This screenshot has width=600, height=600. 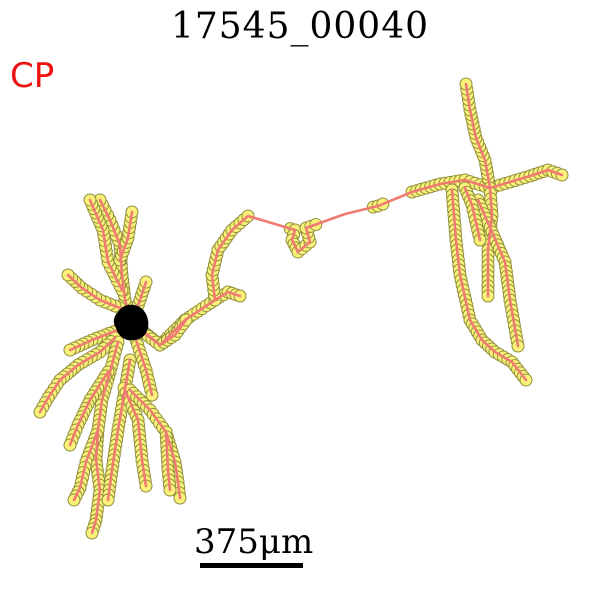 I want to click on soma, so click(x=131, y=322).